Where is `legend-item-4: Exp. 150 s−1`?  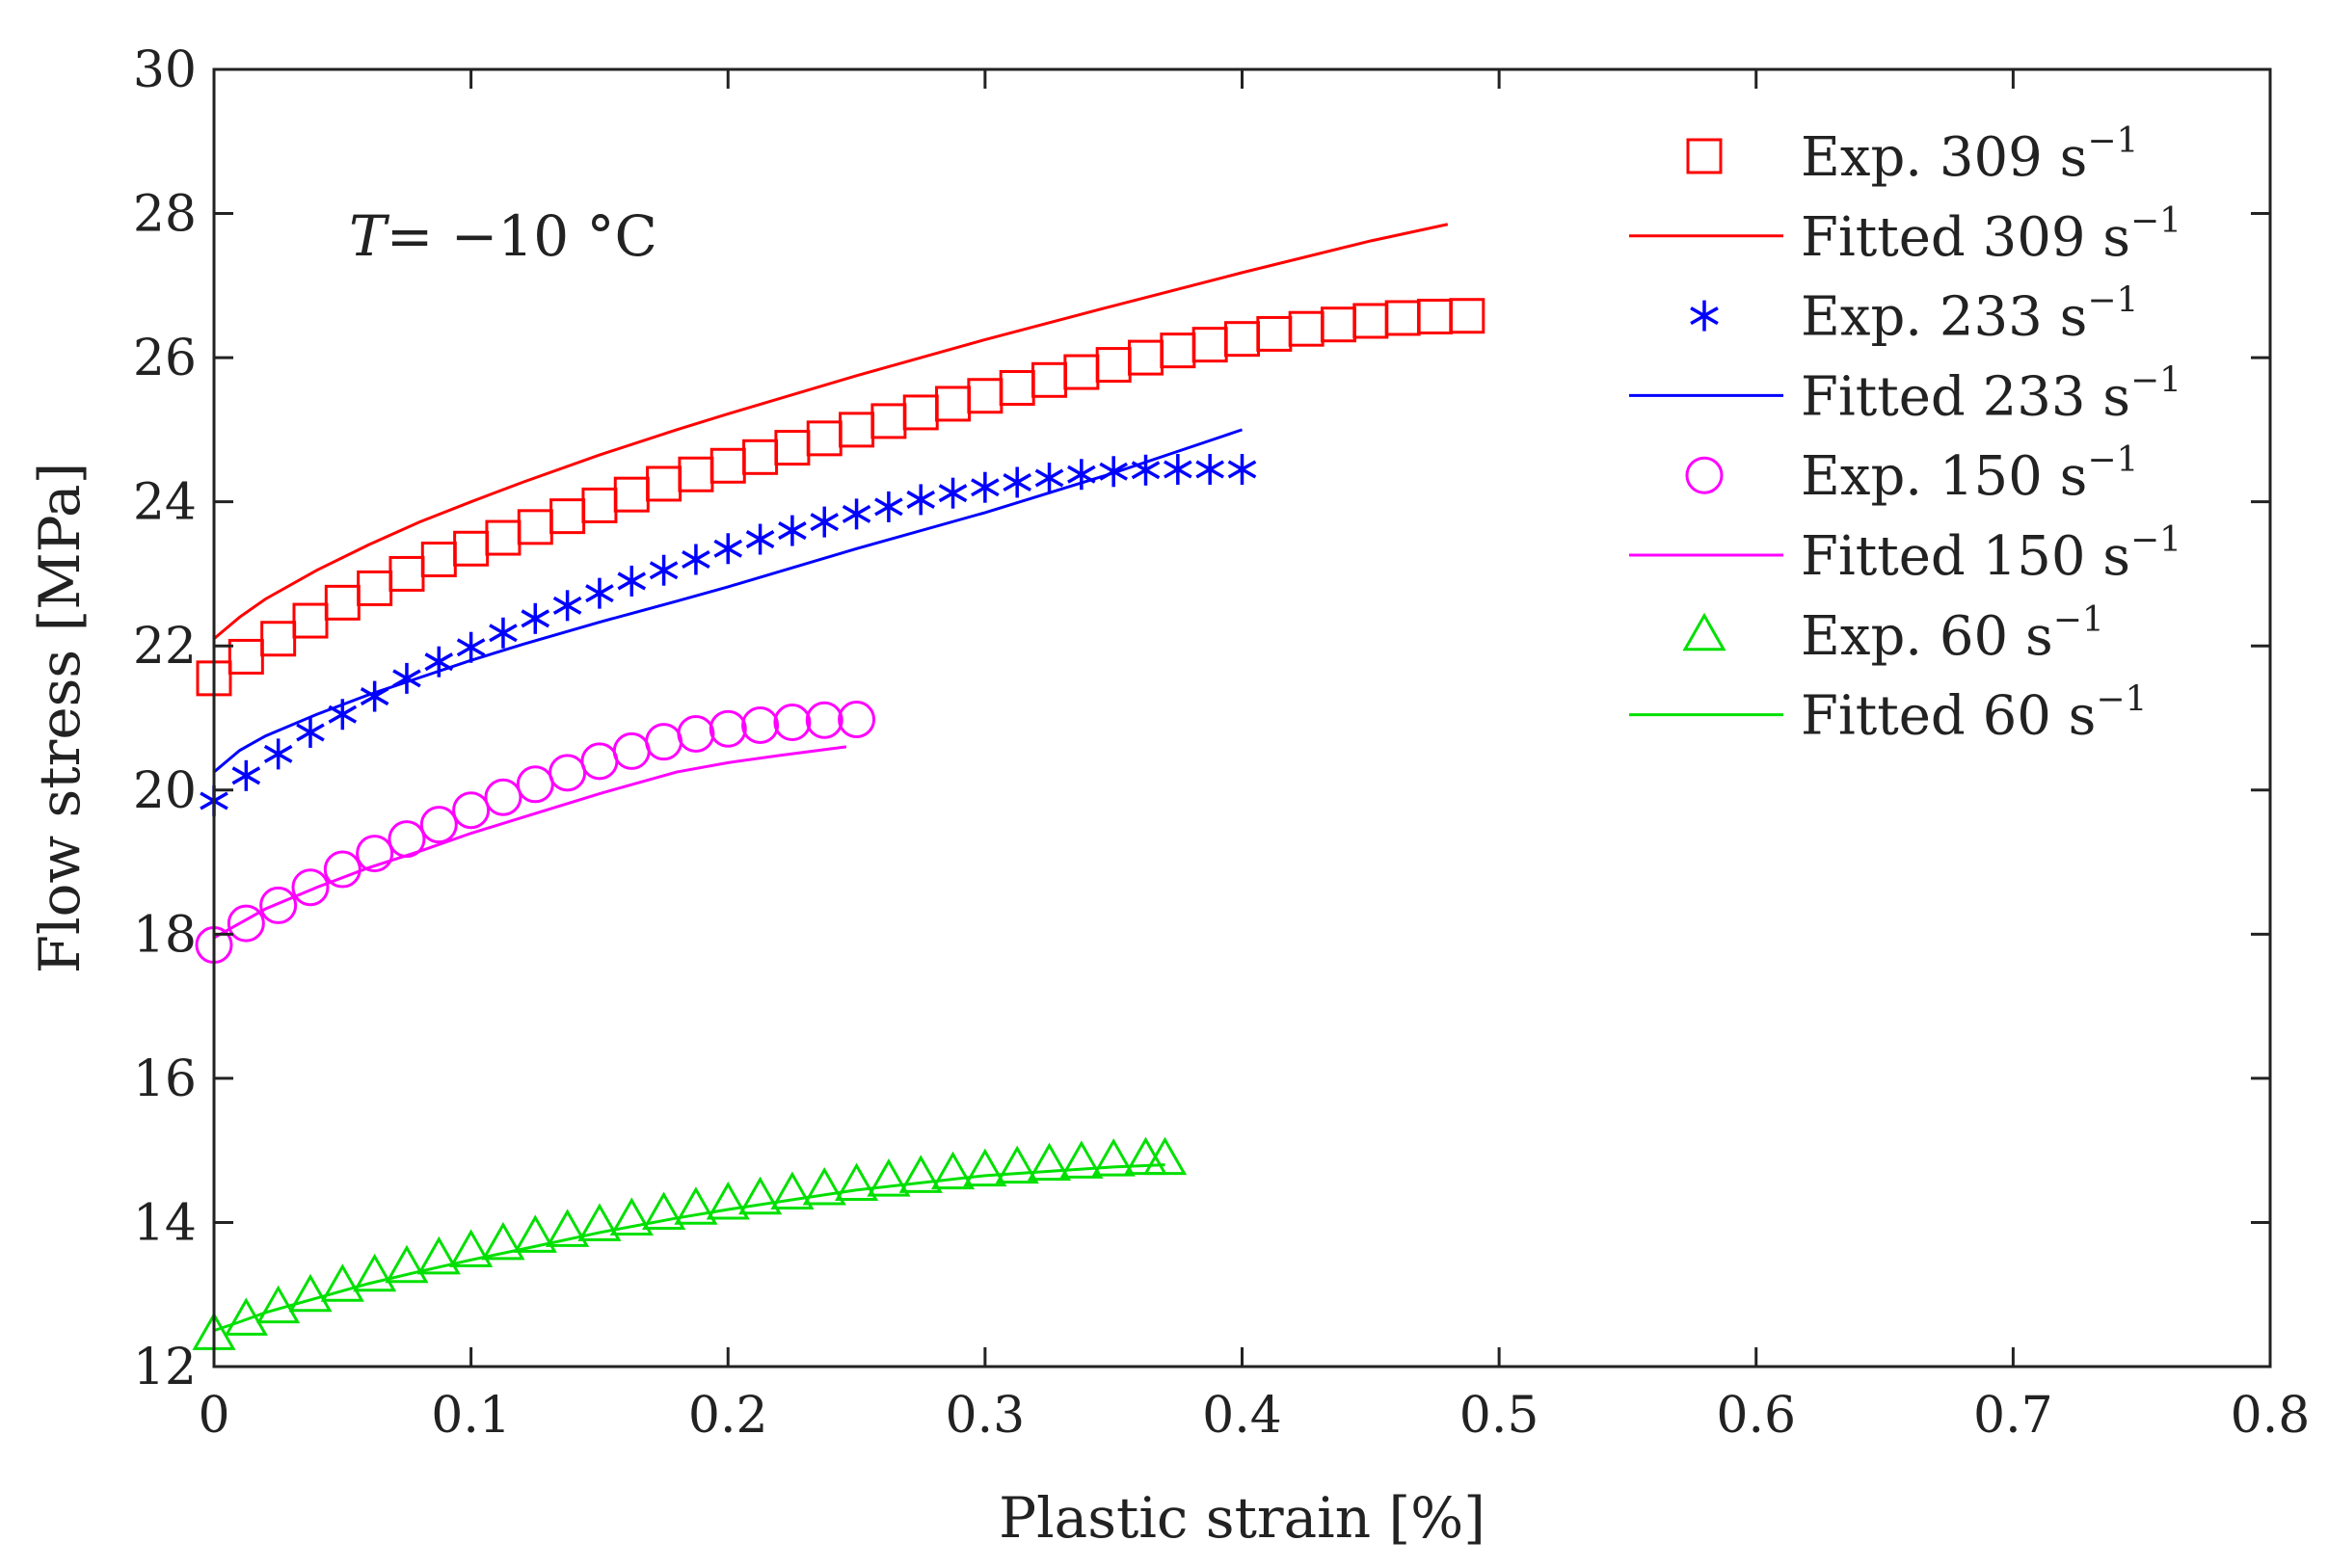 legend-item-4: Exp. 150 s−1 is located at coordinates (1911, 474).